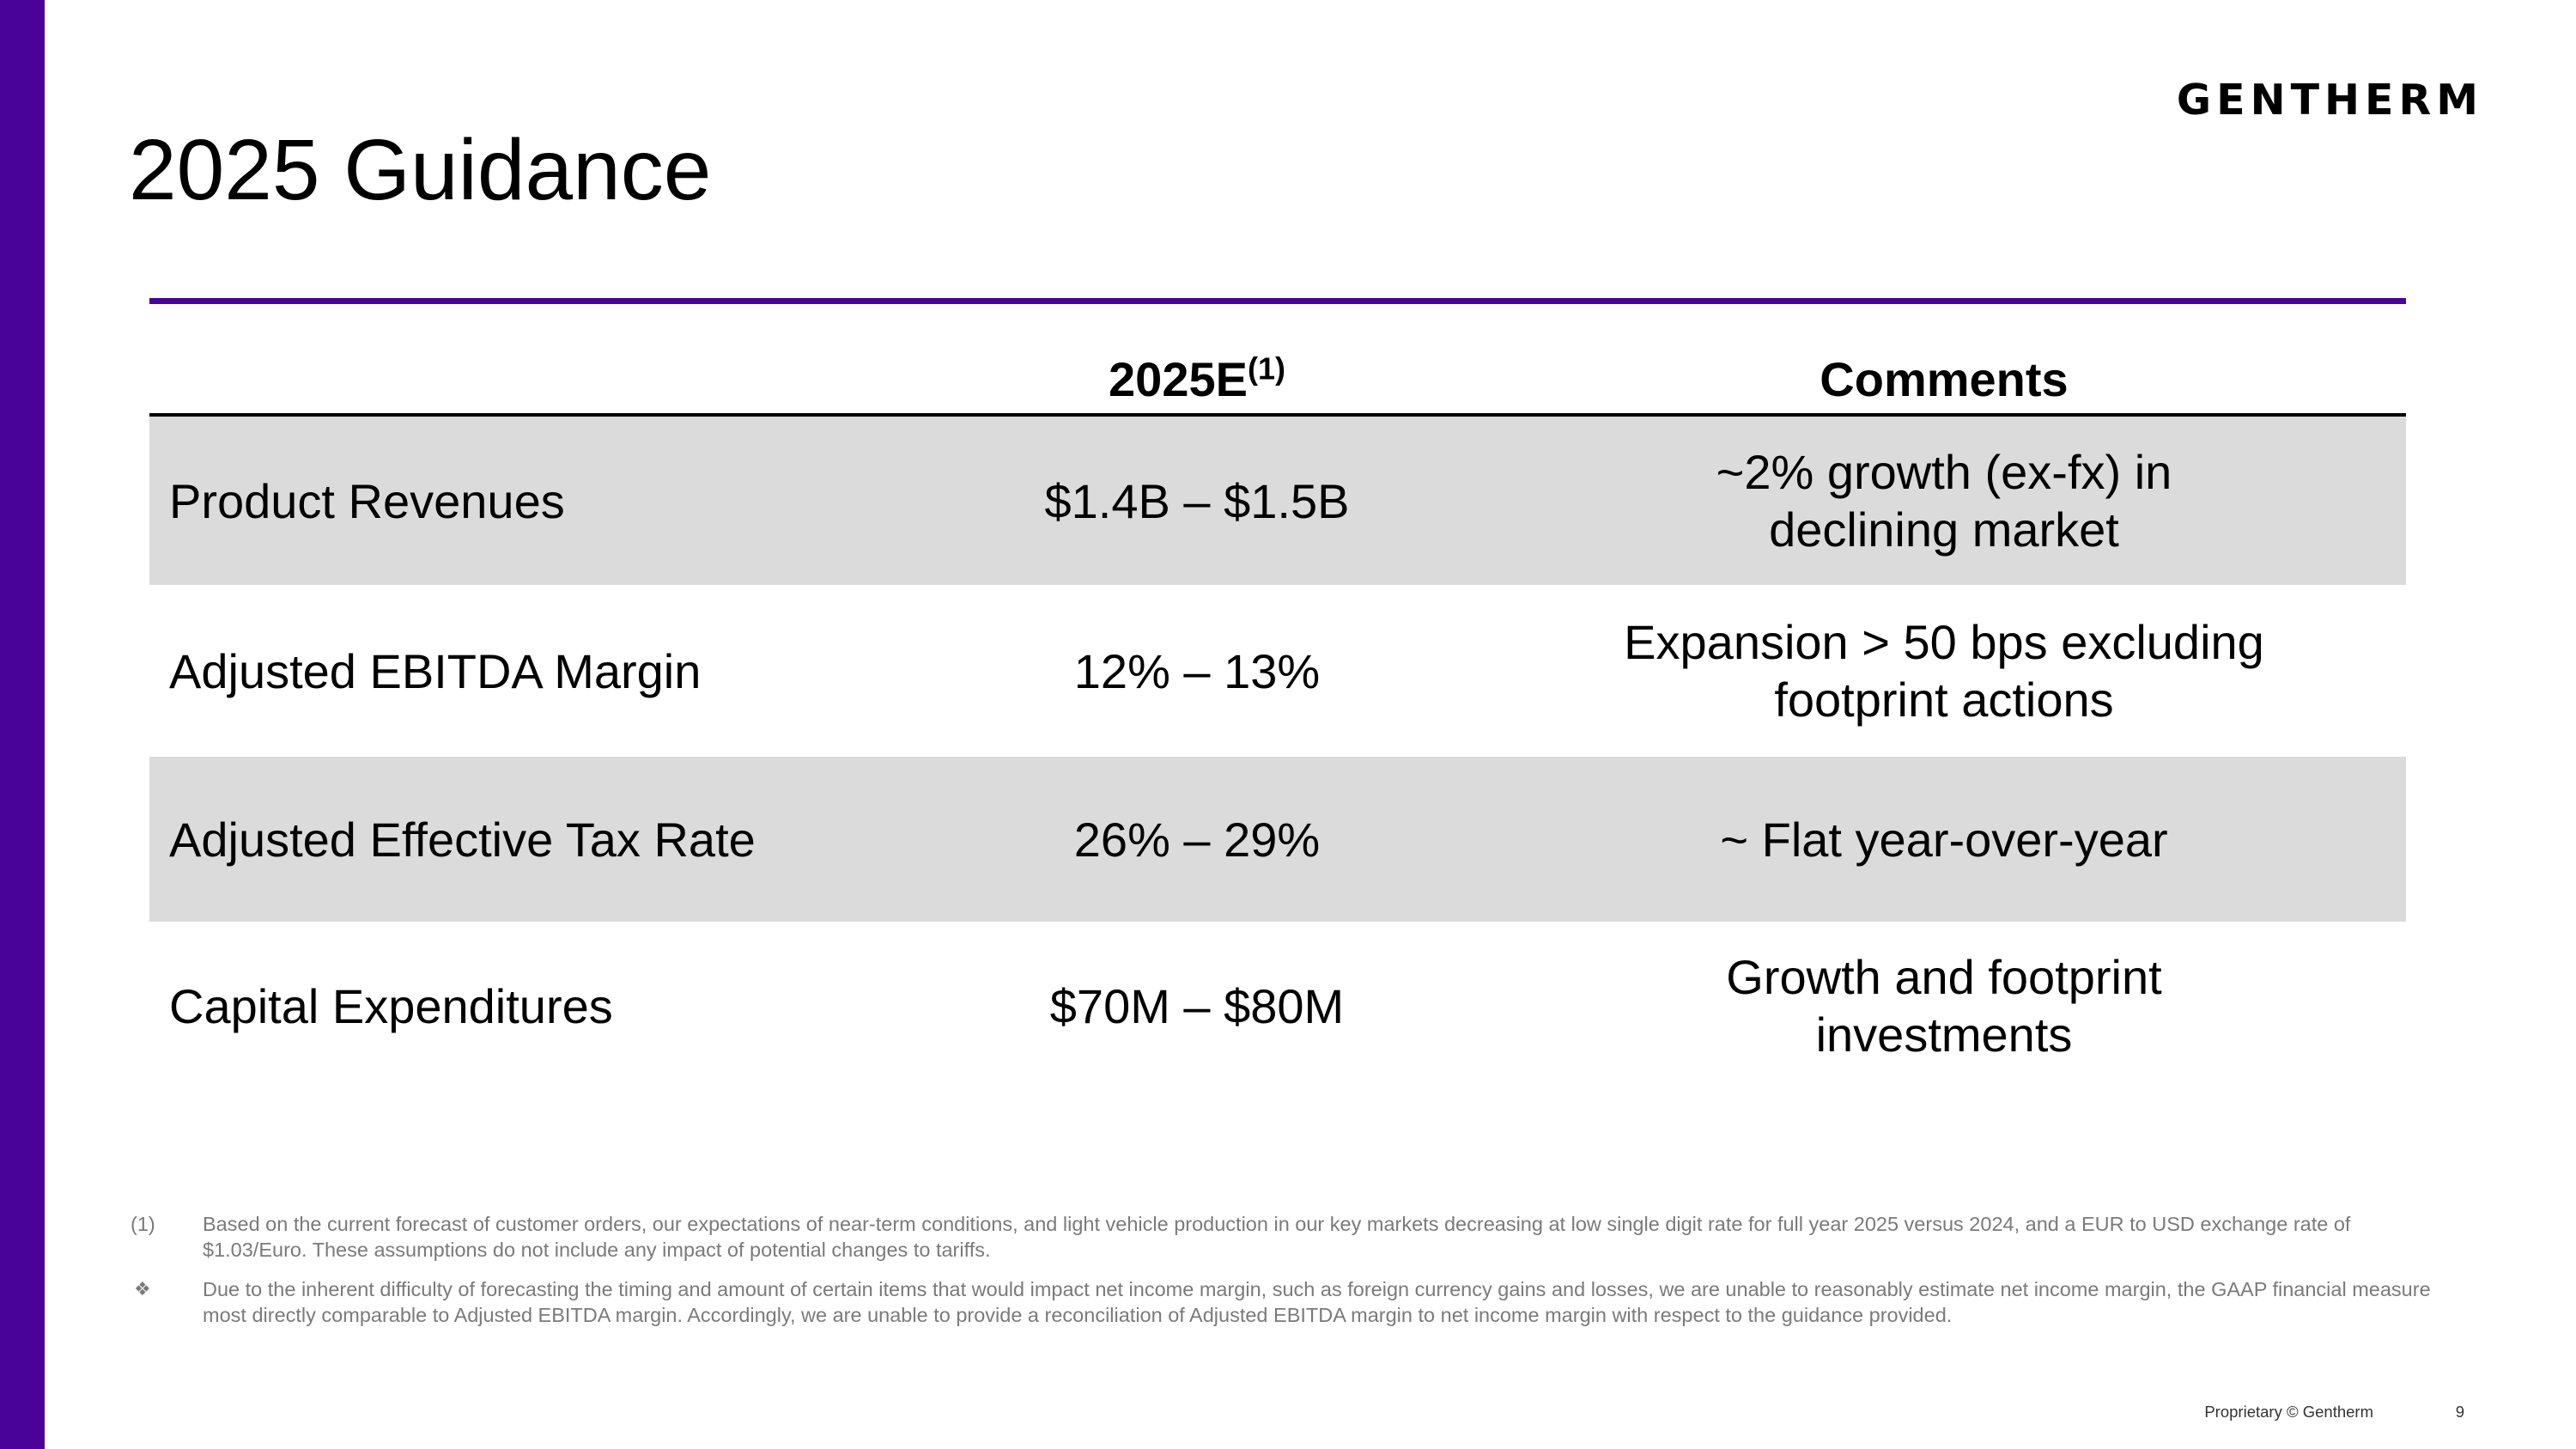 The width and height of the screenshot is (2576, 1449). Describe the element at coordinates (1944, 1035) in the screenshot. I see `comment-line: investments` at that location.